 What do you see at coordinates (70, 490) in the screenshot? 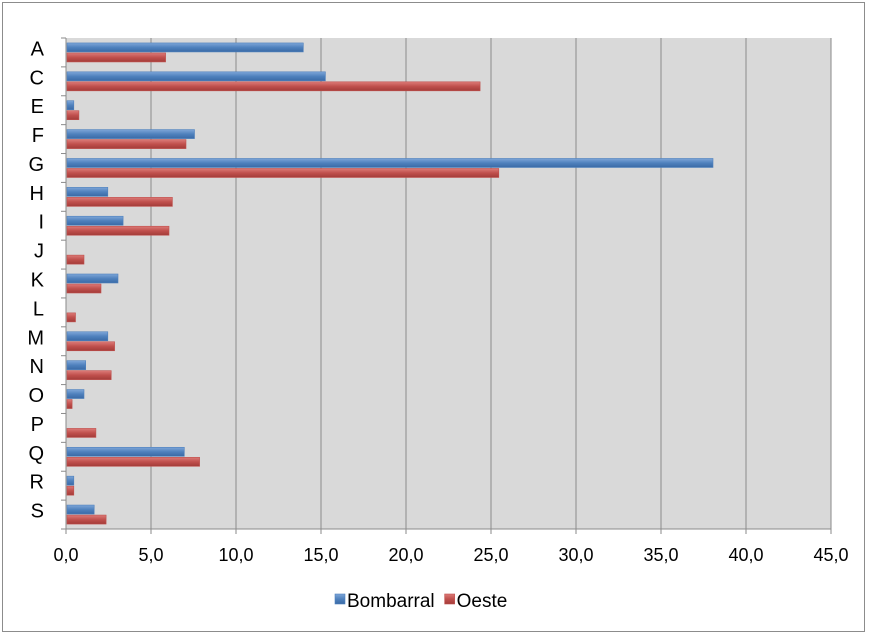
I see `bar-oeste-r` at bounding box center [70, 490].